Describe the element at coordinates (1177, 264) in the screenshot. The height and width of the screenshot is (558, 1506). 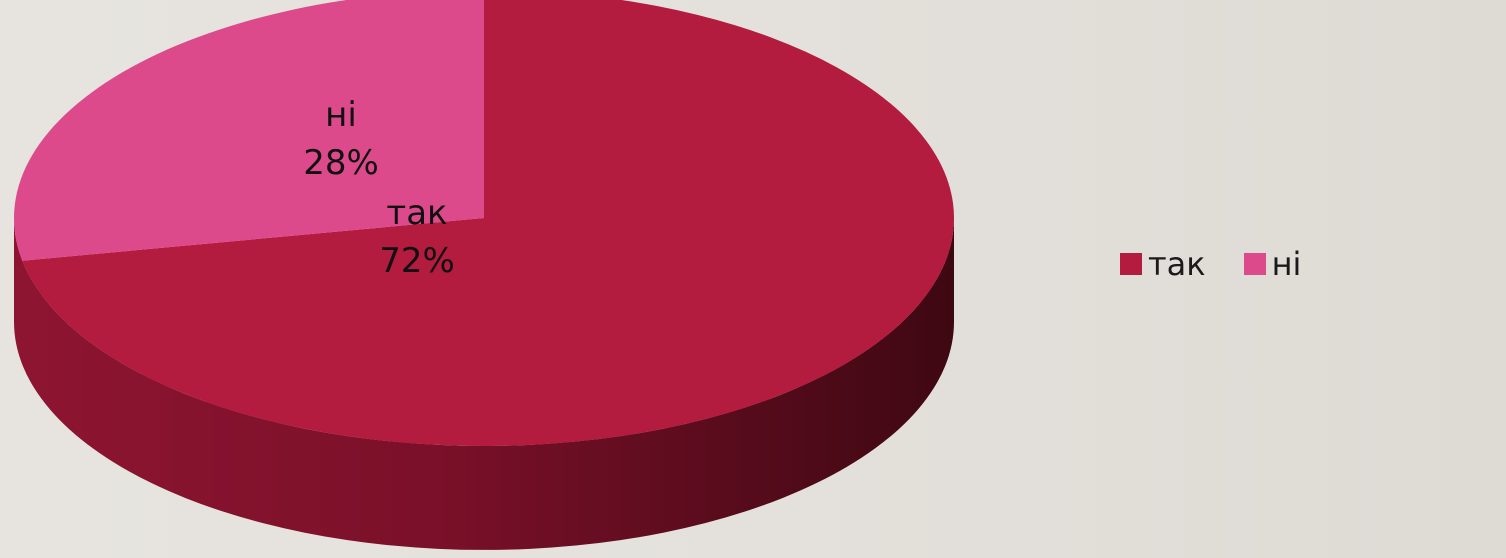
I see `legend-label-так: так` at that location.